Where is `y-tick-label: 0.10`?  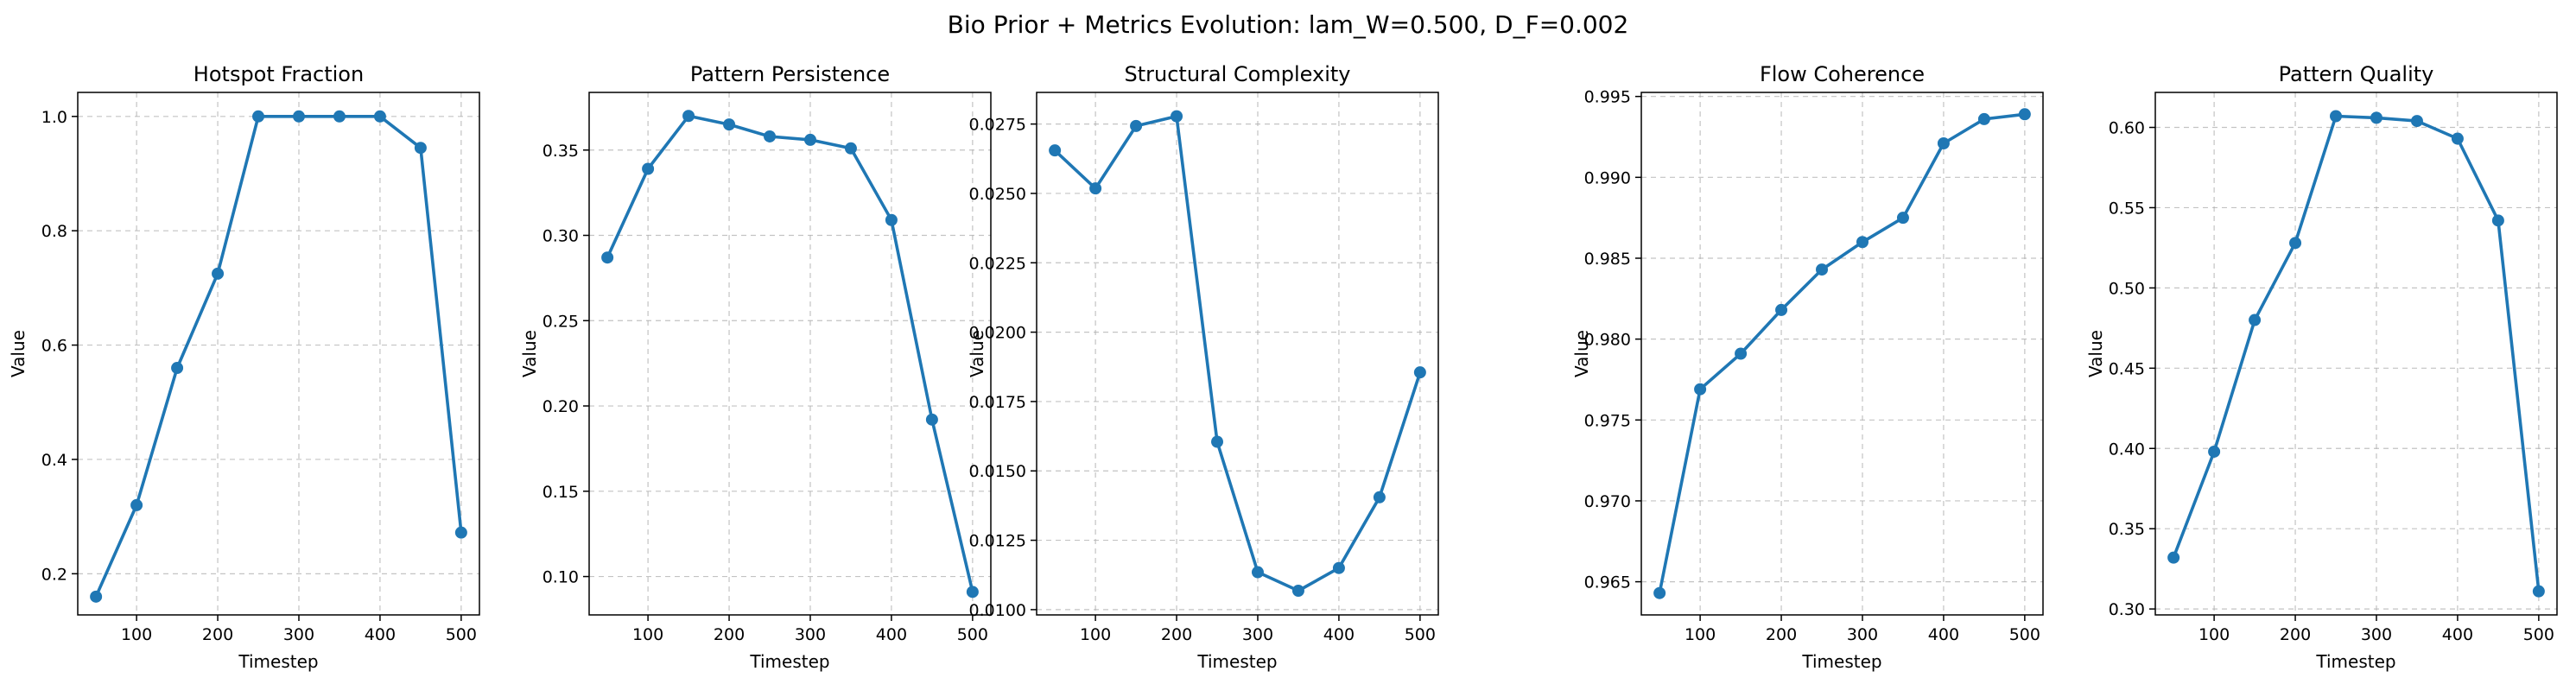 y-tick-label: 0.10 is located at coordinates (560, 577).